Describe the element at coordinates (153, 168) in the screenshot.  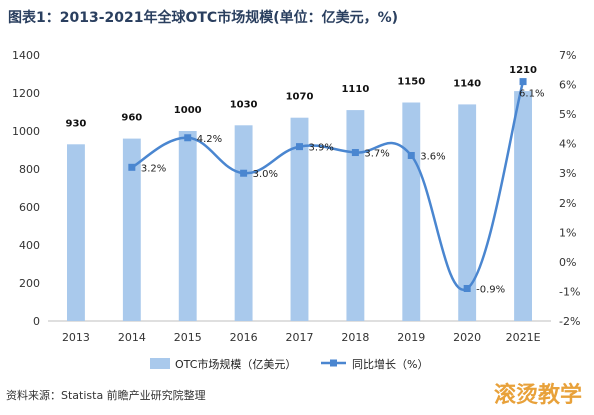
I see `growth-point-label: 3.2%` at that location.